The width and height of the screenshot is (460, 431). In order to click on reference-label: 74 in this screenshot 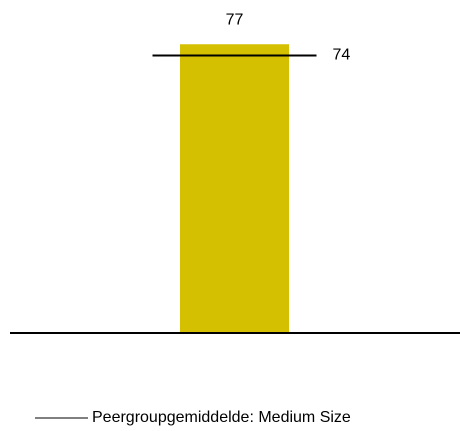, I will do `click(342, 55)`.